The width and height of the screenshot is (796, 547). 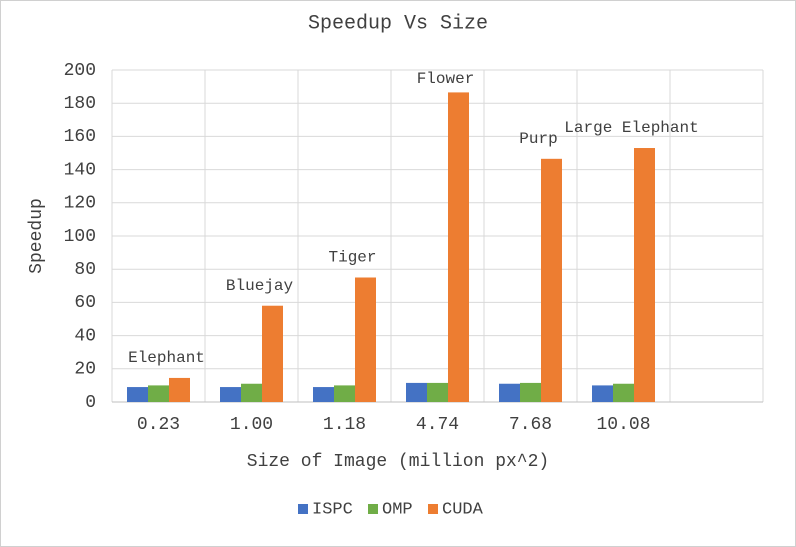 I want to click on y-tick-label: 80, so click(x=85, y=270).